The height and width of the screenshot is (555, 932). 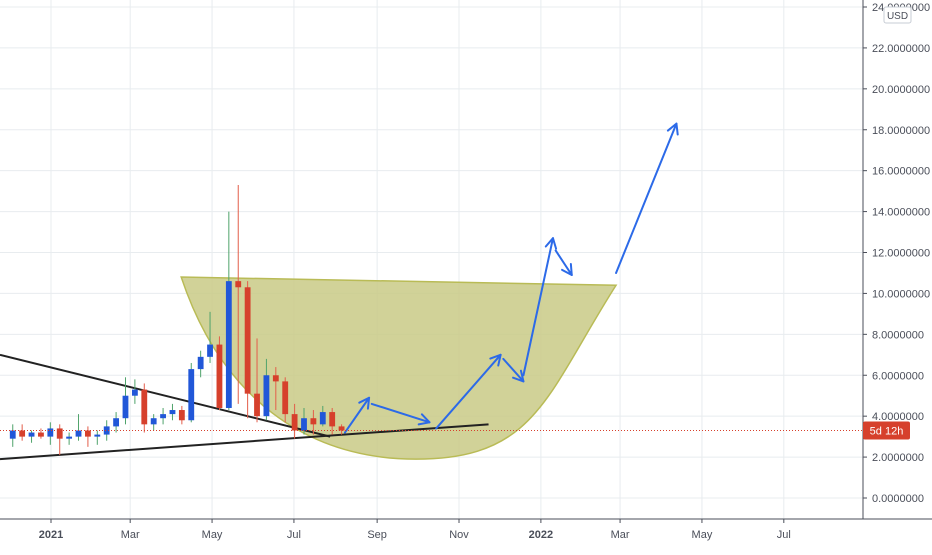 What do you see at coordinates (901, 131) in the screenshot?
I see `y-tick-label: 18.0000000` at bounding box center [901, 131].